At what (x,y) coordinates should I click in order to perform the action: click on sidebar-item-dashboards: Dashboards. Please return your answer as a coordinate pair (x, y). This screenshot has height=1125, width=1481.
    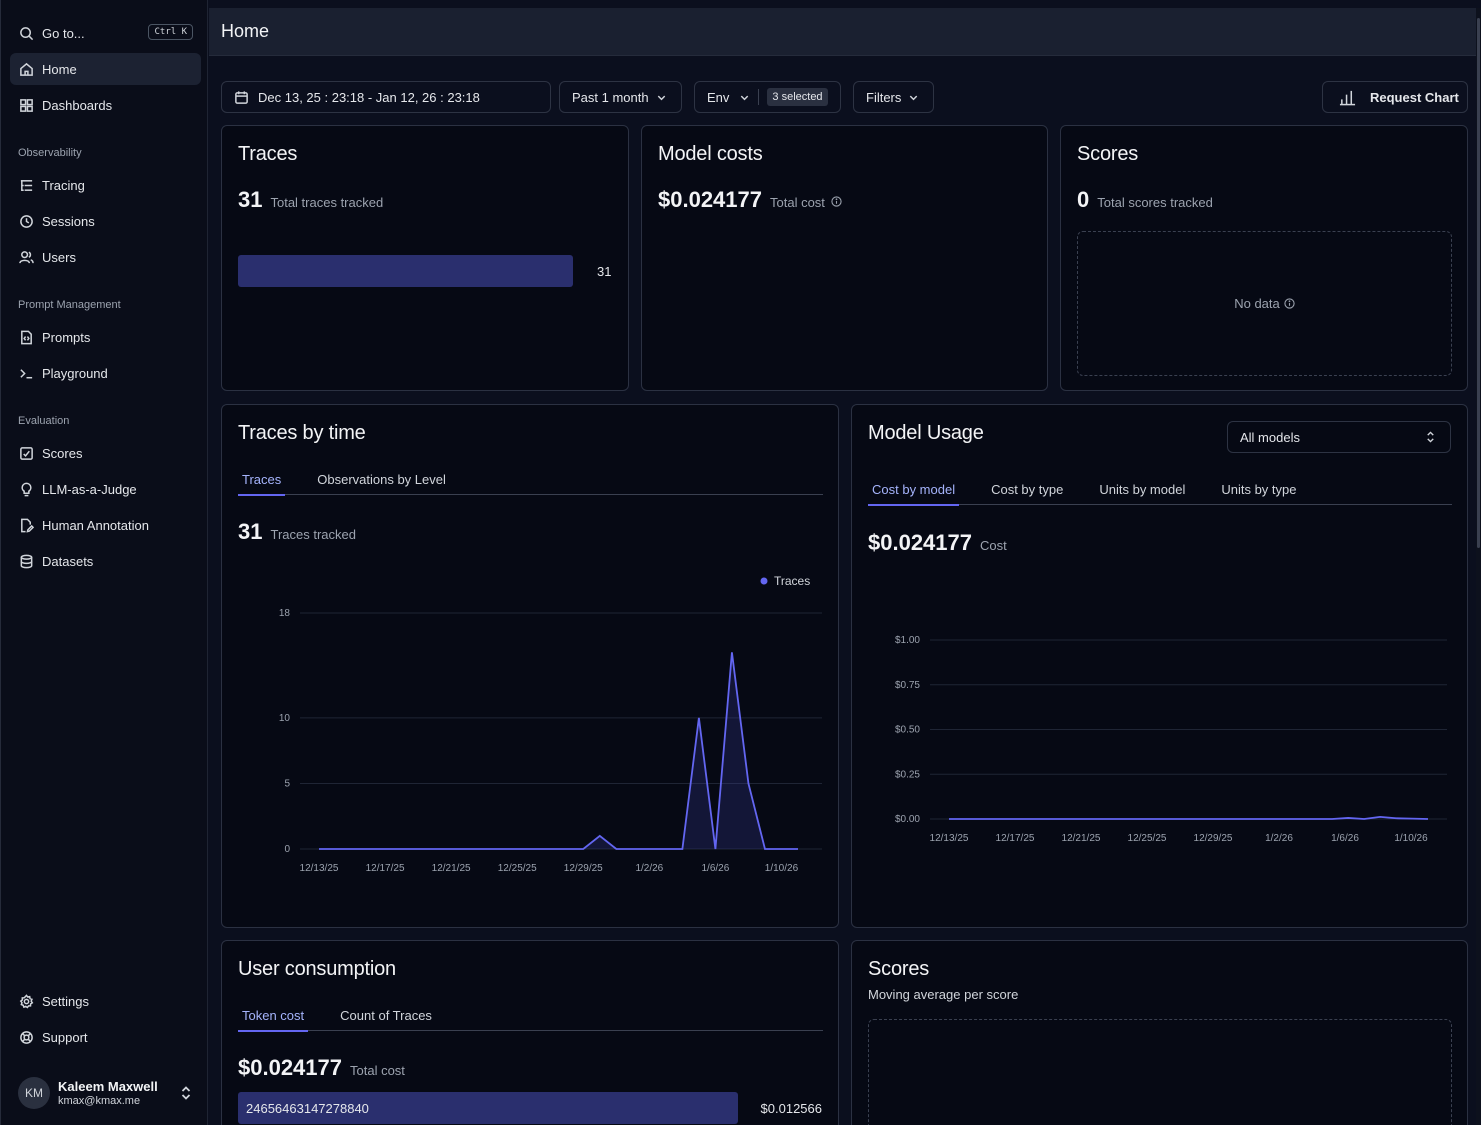
    Looking at the image, I should click on (105, 105).